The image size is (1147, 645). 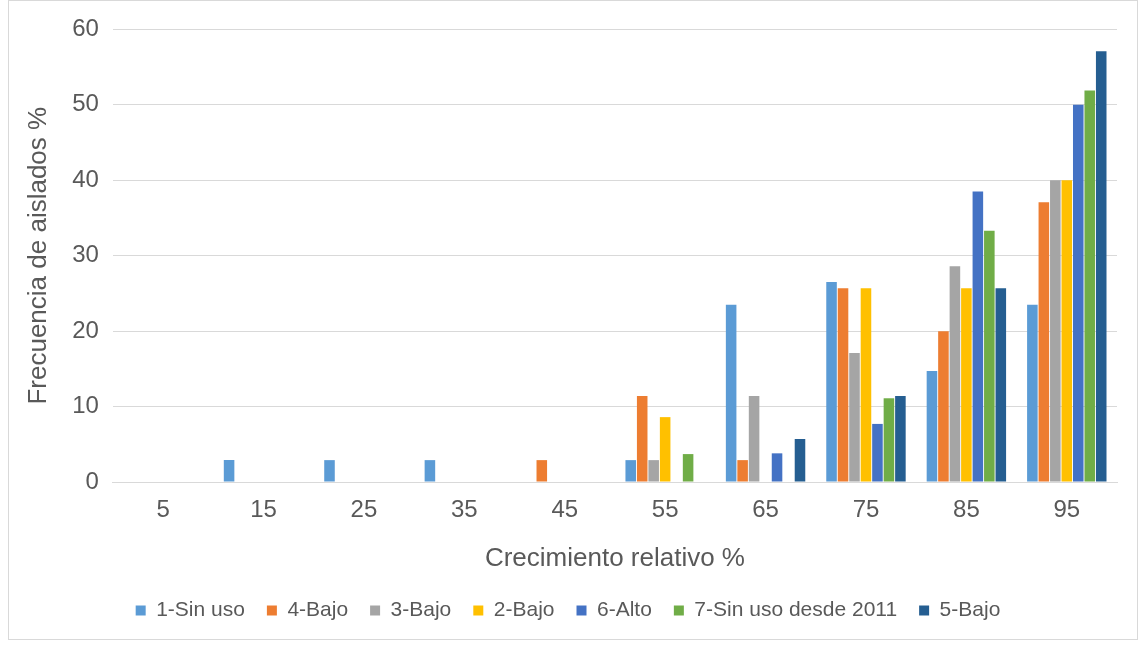 What do you see at coordinates (765, 509) in the screenshot?
I see `x-tick-label: 65` at bounding box center [765, 509].